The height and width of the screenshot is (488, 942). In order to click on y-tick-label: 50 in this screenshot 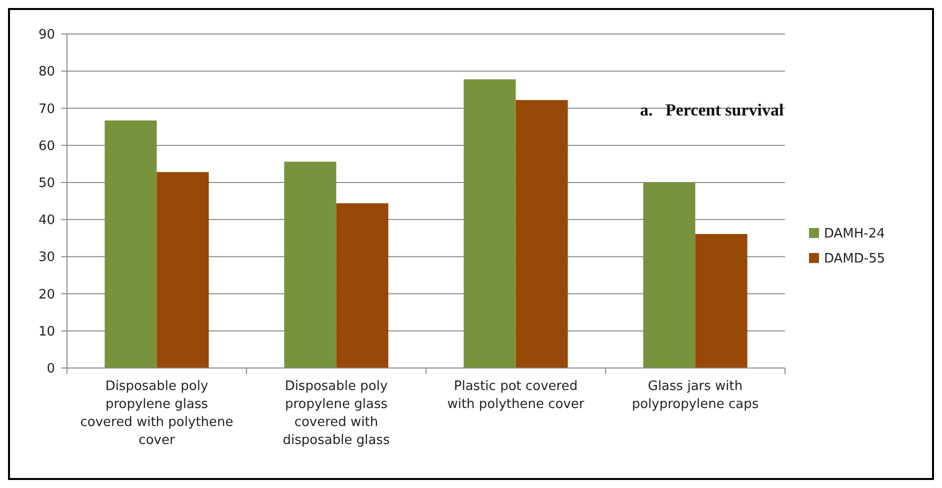, I will do `click(46, 183)`.